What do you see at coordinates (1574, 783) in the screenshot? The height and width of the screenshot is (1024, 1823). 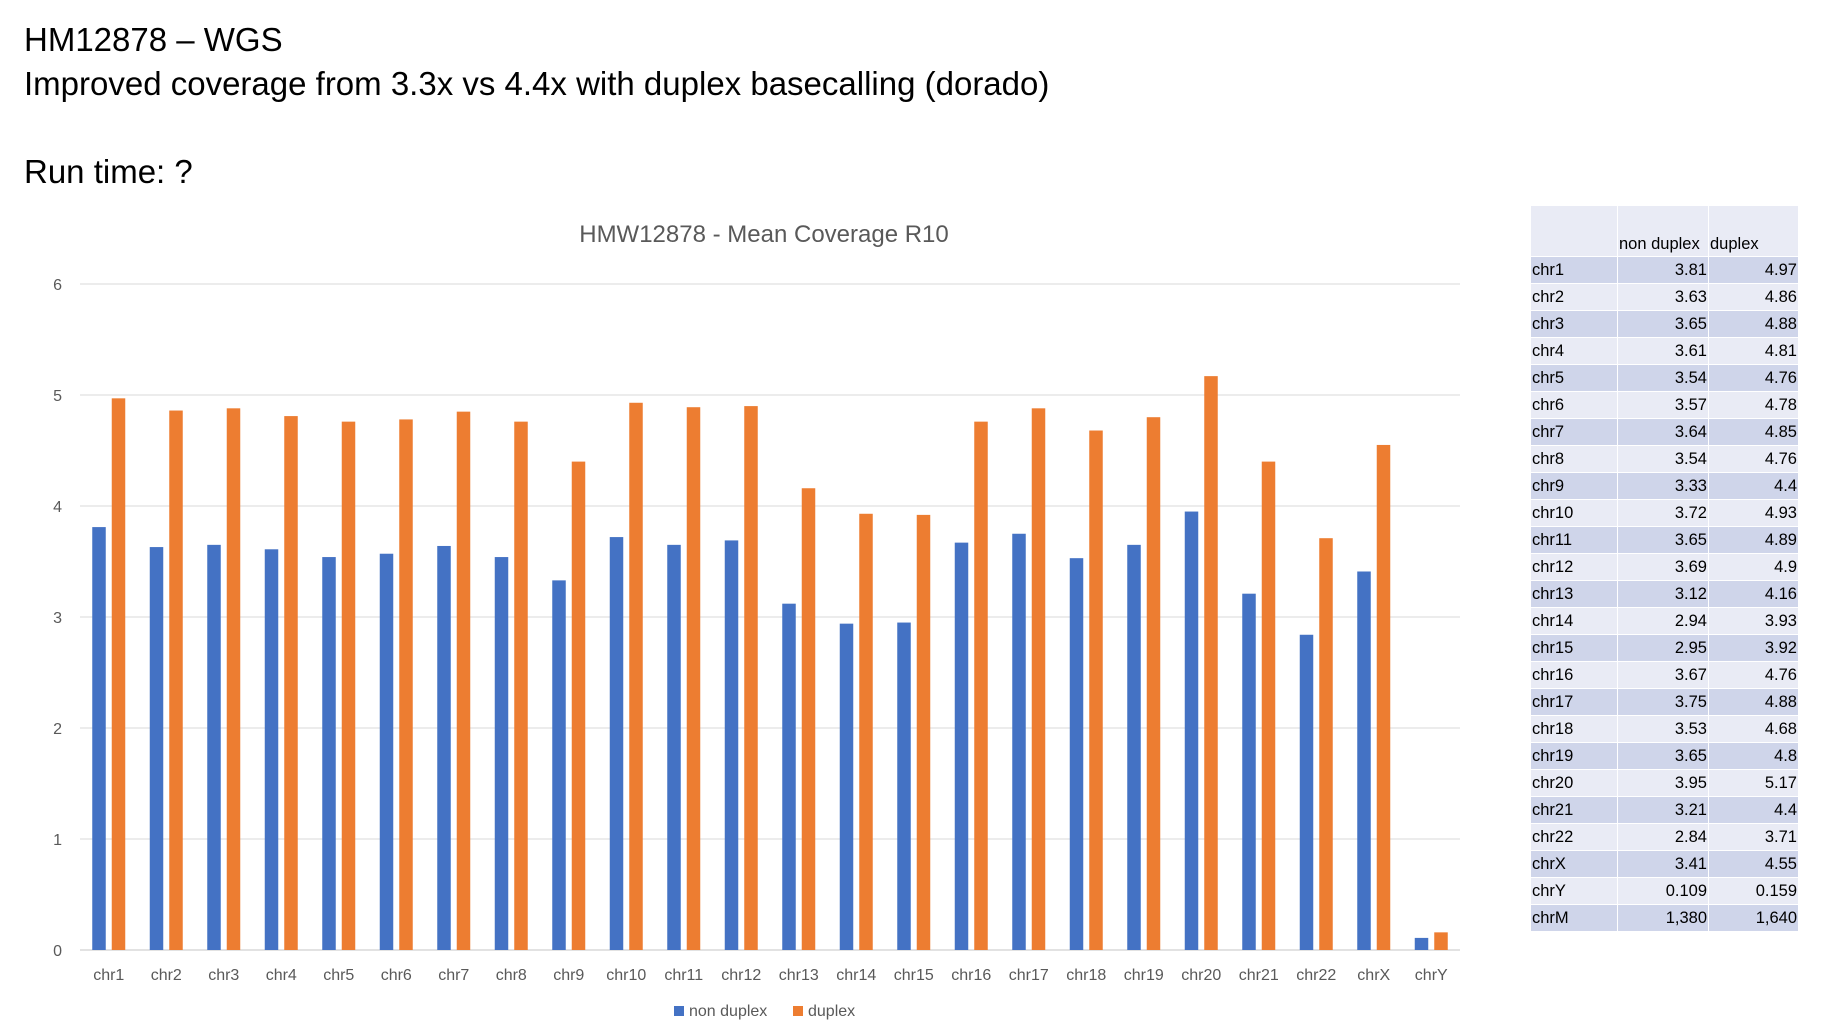 I see `table-cell: chr20` at bounding box center [1574, 783].